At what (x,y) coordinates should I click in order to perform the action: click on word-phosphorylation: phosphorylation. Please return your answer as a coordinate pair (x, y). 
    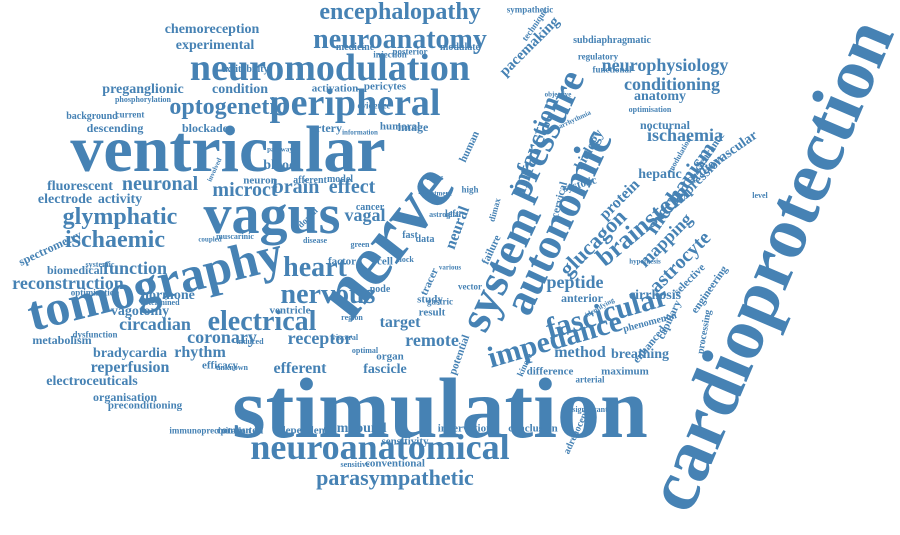
    Looking at the image, I should click on (143, 99).